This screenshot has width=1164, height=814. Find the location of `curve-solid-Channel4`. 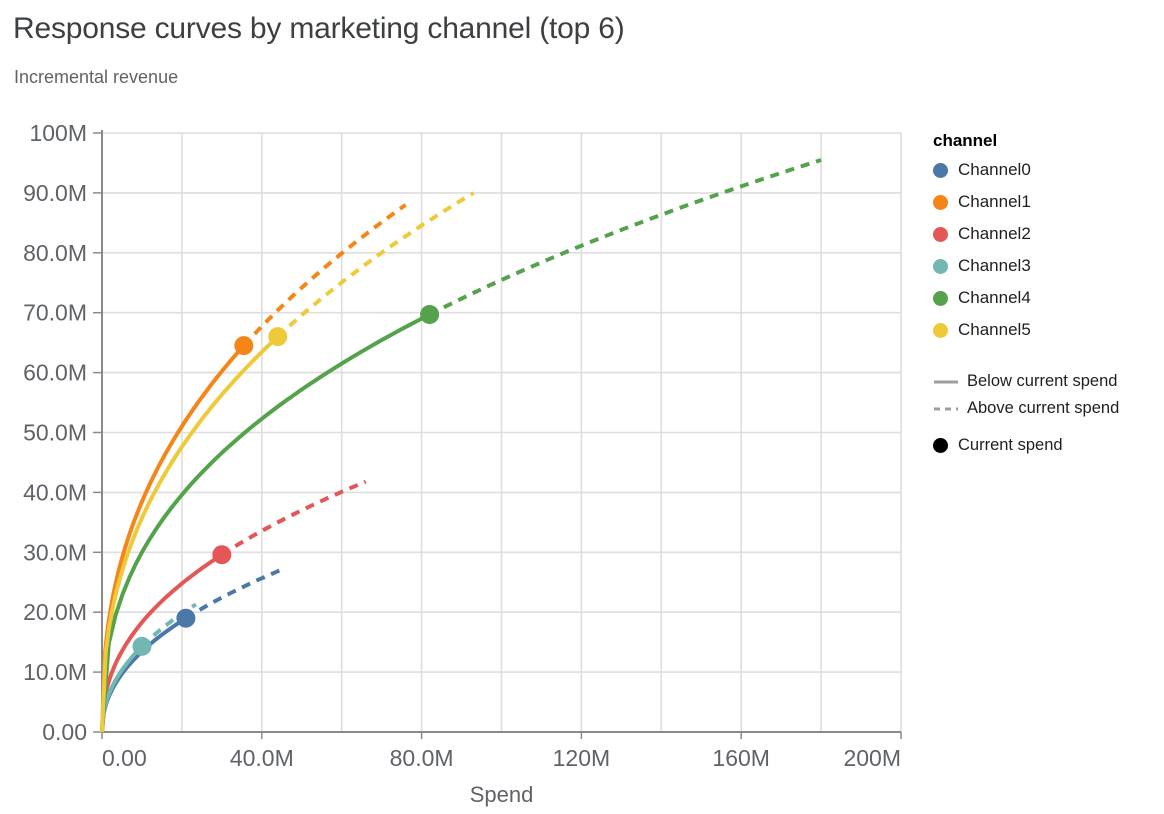

curve-solid-Channel4 is located at coordinates (265, 522).